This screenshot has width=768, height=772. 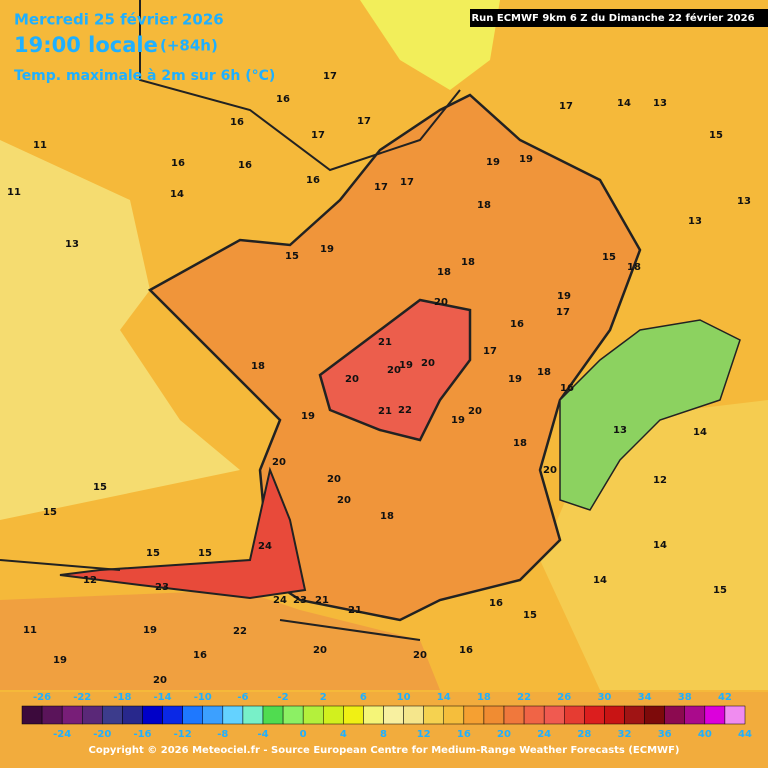 What do you see at coordinates (504, 734) in the screenshot?
I see `legend-tick: 20` at bounding box center [504, 734].